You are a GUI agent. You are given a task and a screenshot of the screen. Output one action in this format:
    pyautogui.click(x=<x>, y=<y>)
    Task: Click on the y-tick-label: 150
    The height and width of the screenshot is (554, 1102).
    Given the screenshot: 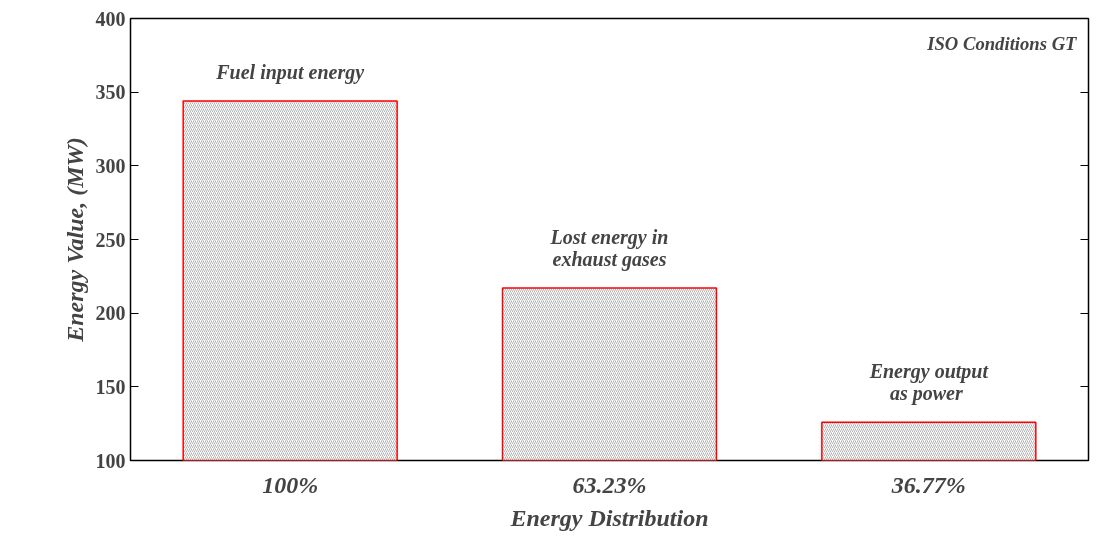 What is the action you would take?
    pyautogui.click(x=110, y=386)
    